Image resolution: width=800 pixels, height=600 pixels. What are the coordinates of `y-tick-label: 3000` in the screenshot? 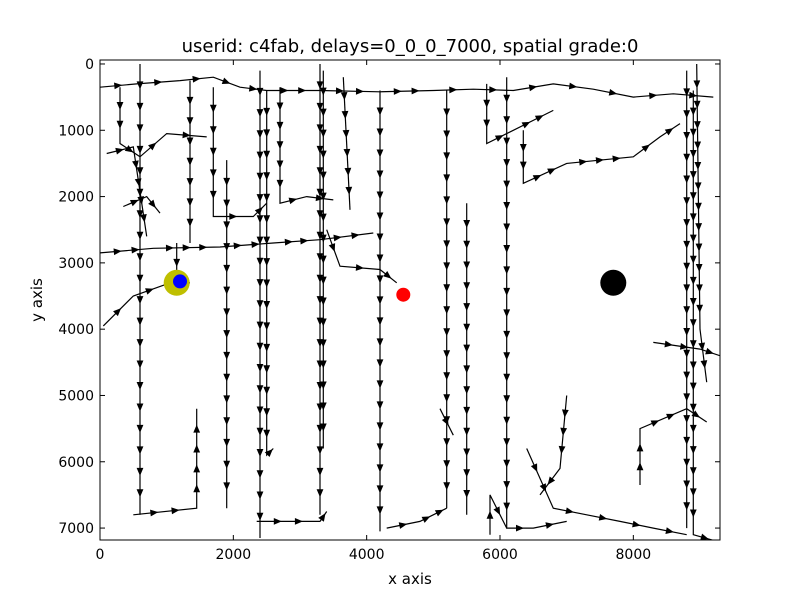 It's located at (76, 264).